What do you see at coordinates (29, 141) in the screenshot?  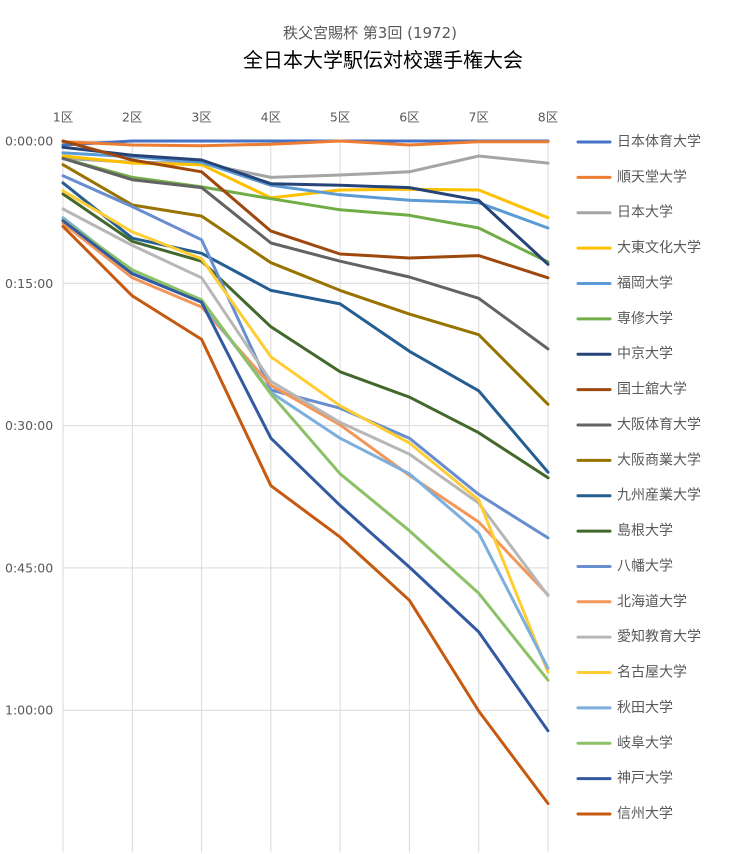 I see `y-tick-label: 0:00:00` at bounding box center [29, 141].